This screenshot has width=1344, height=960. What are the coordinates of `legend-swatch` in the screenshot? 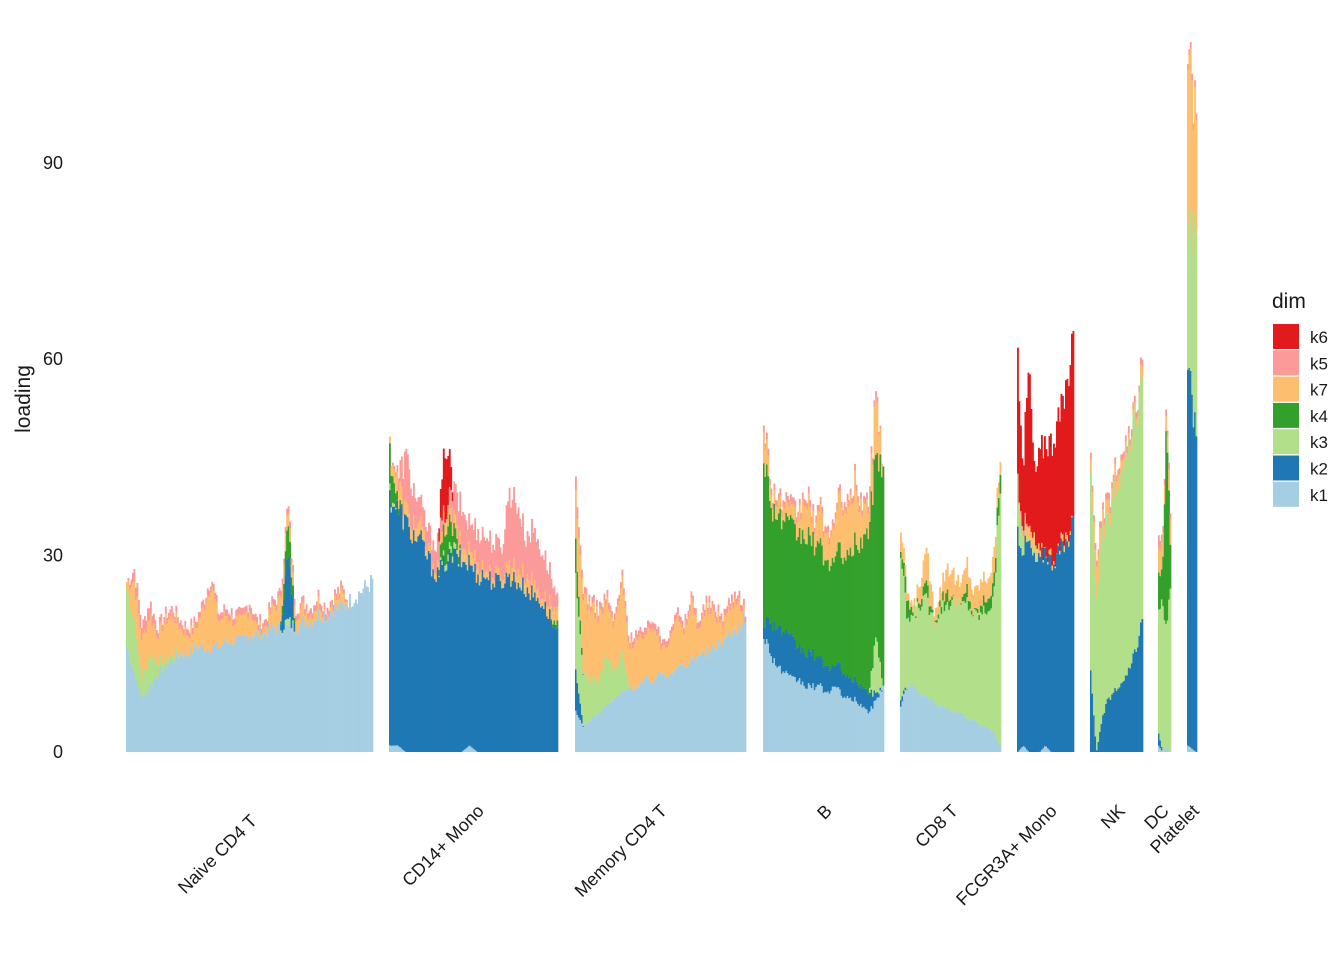 It's located at (1286, 442).